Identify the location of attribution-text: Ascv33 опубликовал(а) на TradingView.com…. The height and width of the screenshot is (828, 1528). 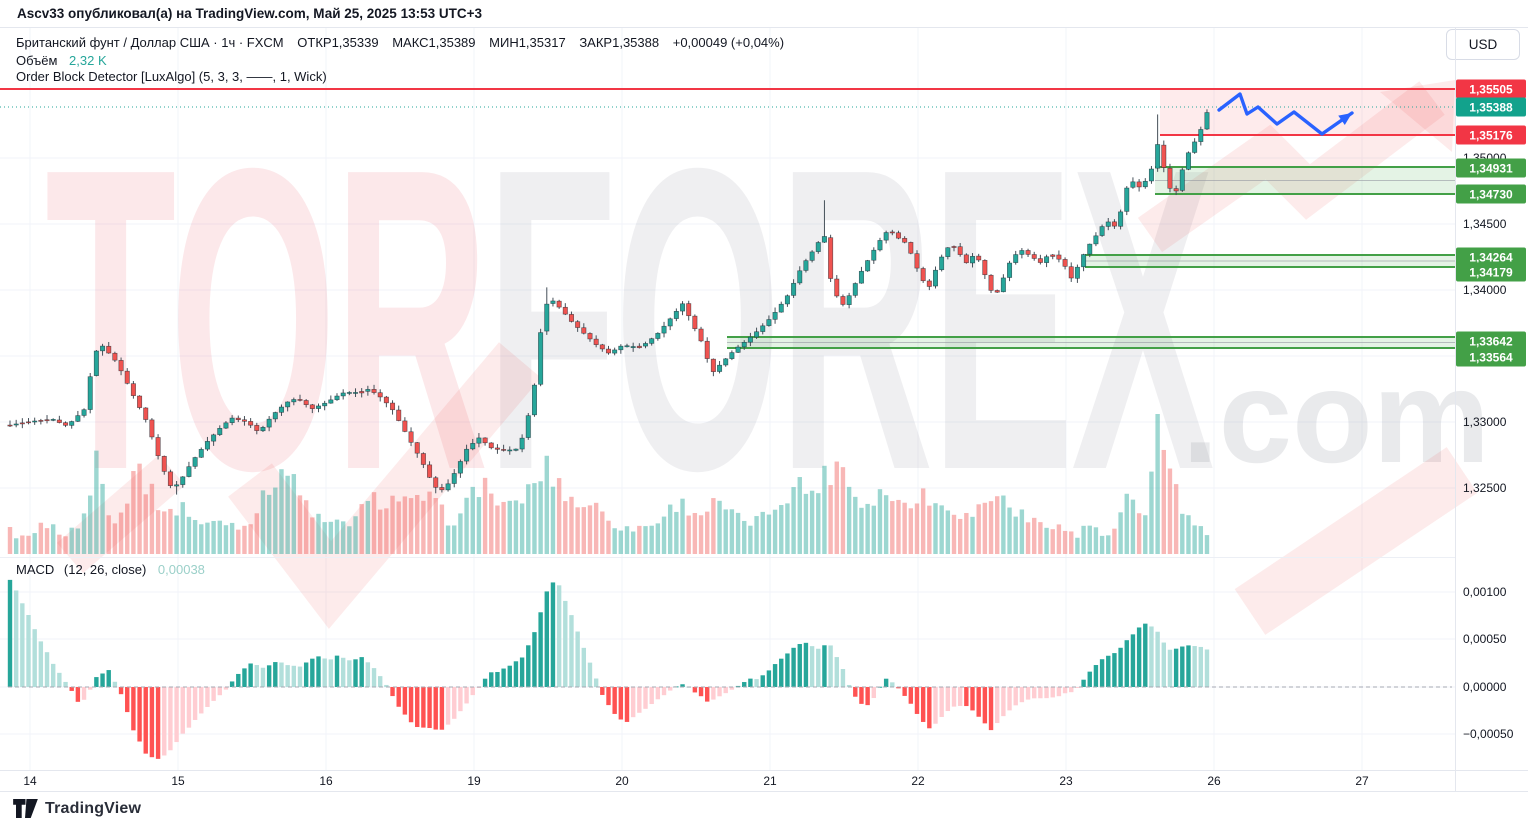
(249, 13).